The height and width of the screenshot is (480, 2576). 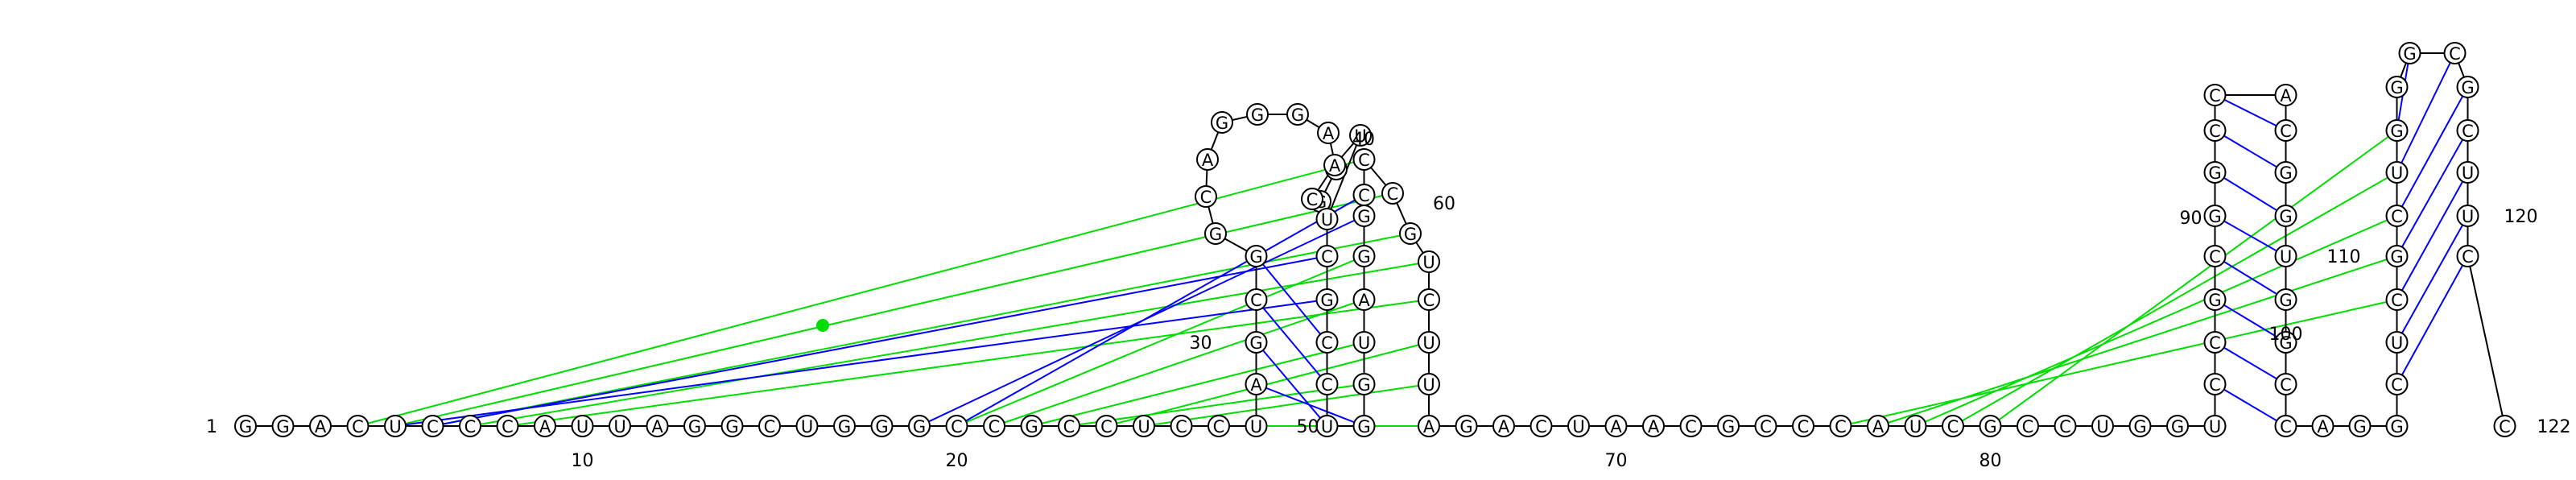 I want to click on pseudoknot-marker, so click(x=822, y=325).